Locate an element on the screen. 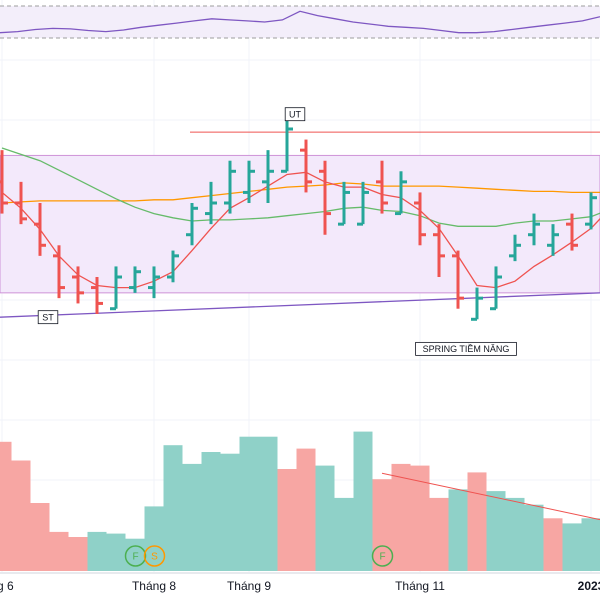  annotation-label: UT is located at coordinates (295, 115).